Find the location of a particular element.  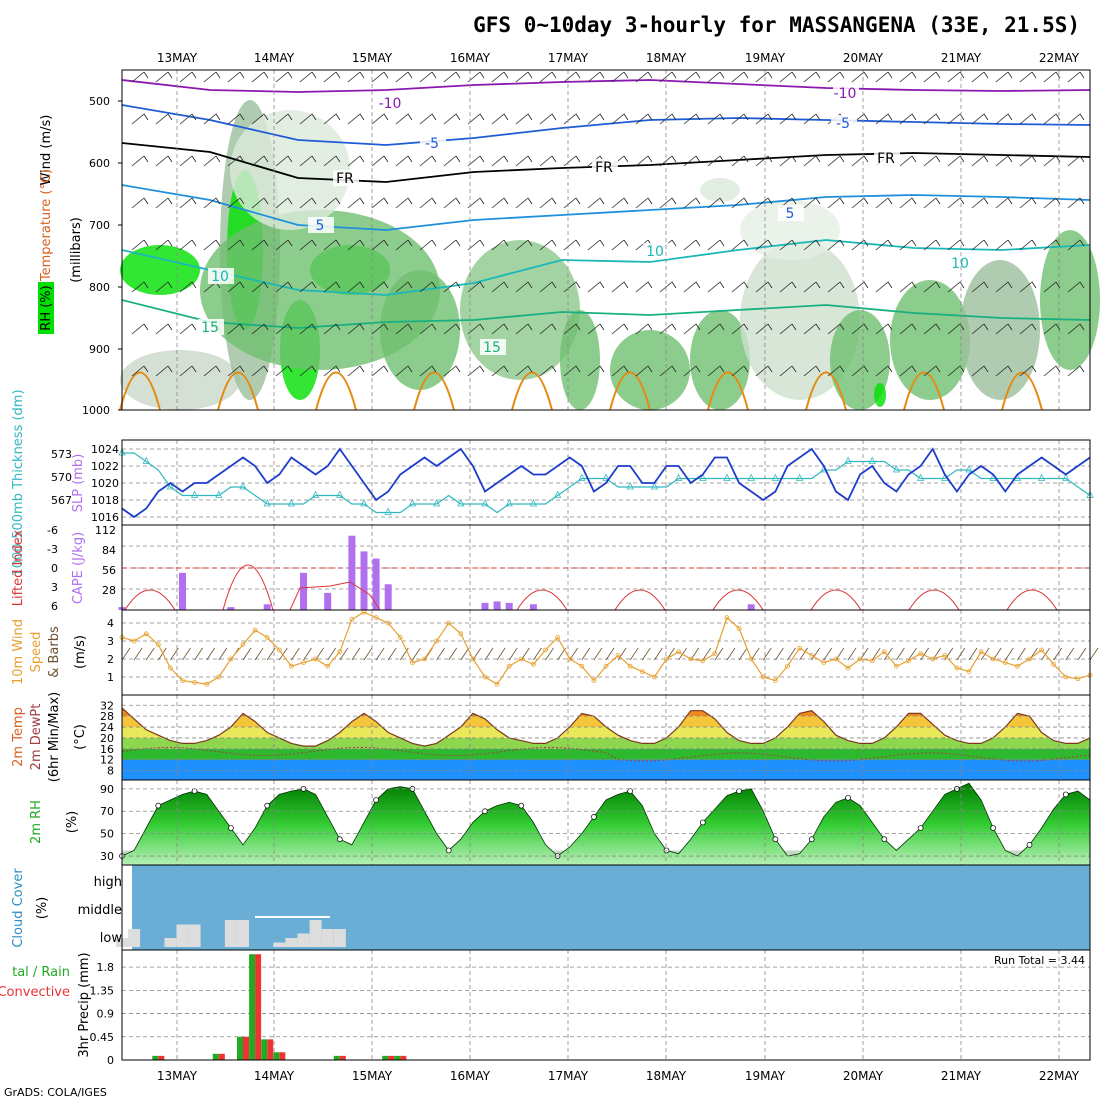

date-label: 20MAY is located at coordinates (863, 1076).